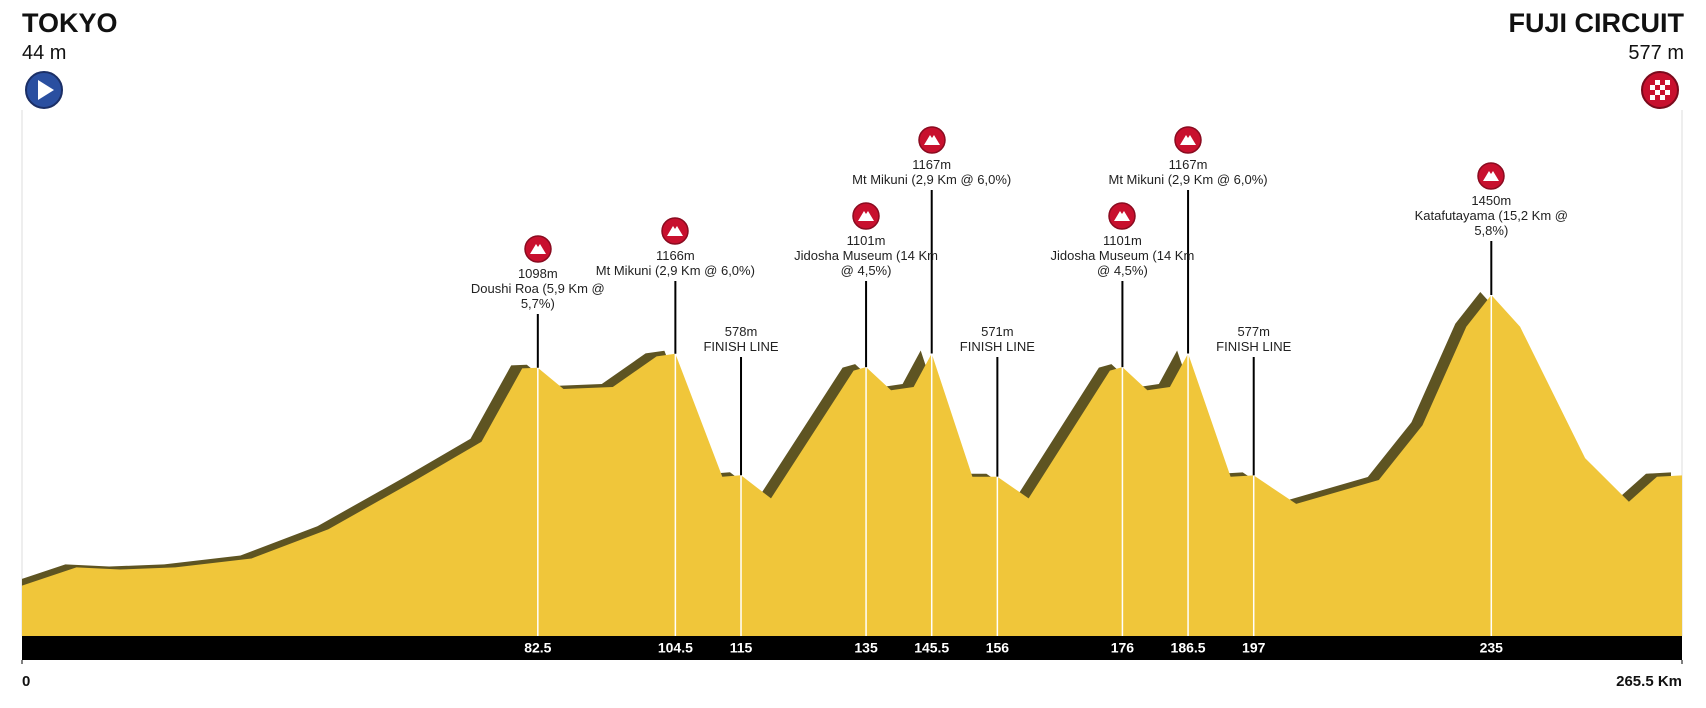  Describe the element at coordinates (1188, 648) in the screenshot. I see `marker-km: 186.5` at that location.